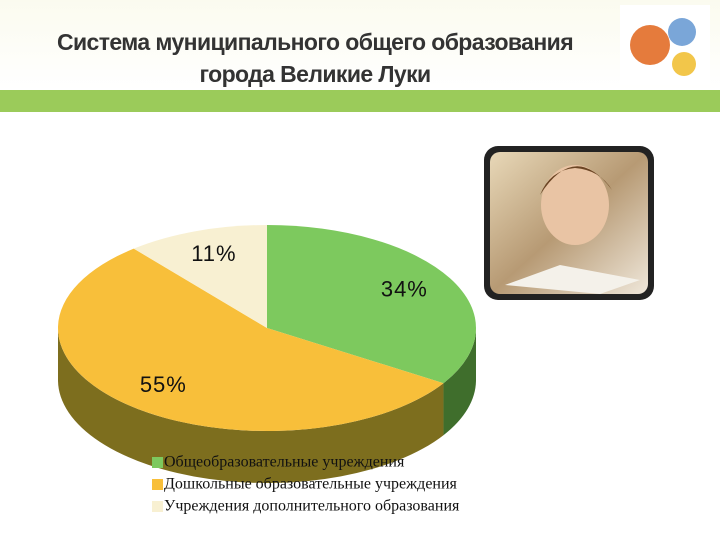 The image size is (720, 540). I want to click on legend-label: Общеобразовательные учреждения, so click(284, 462).